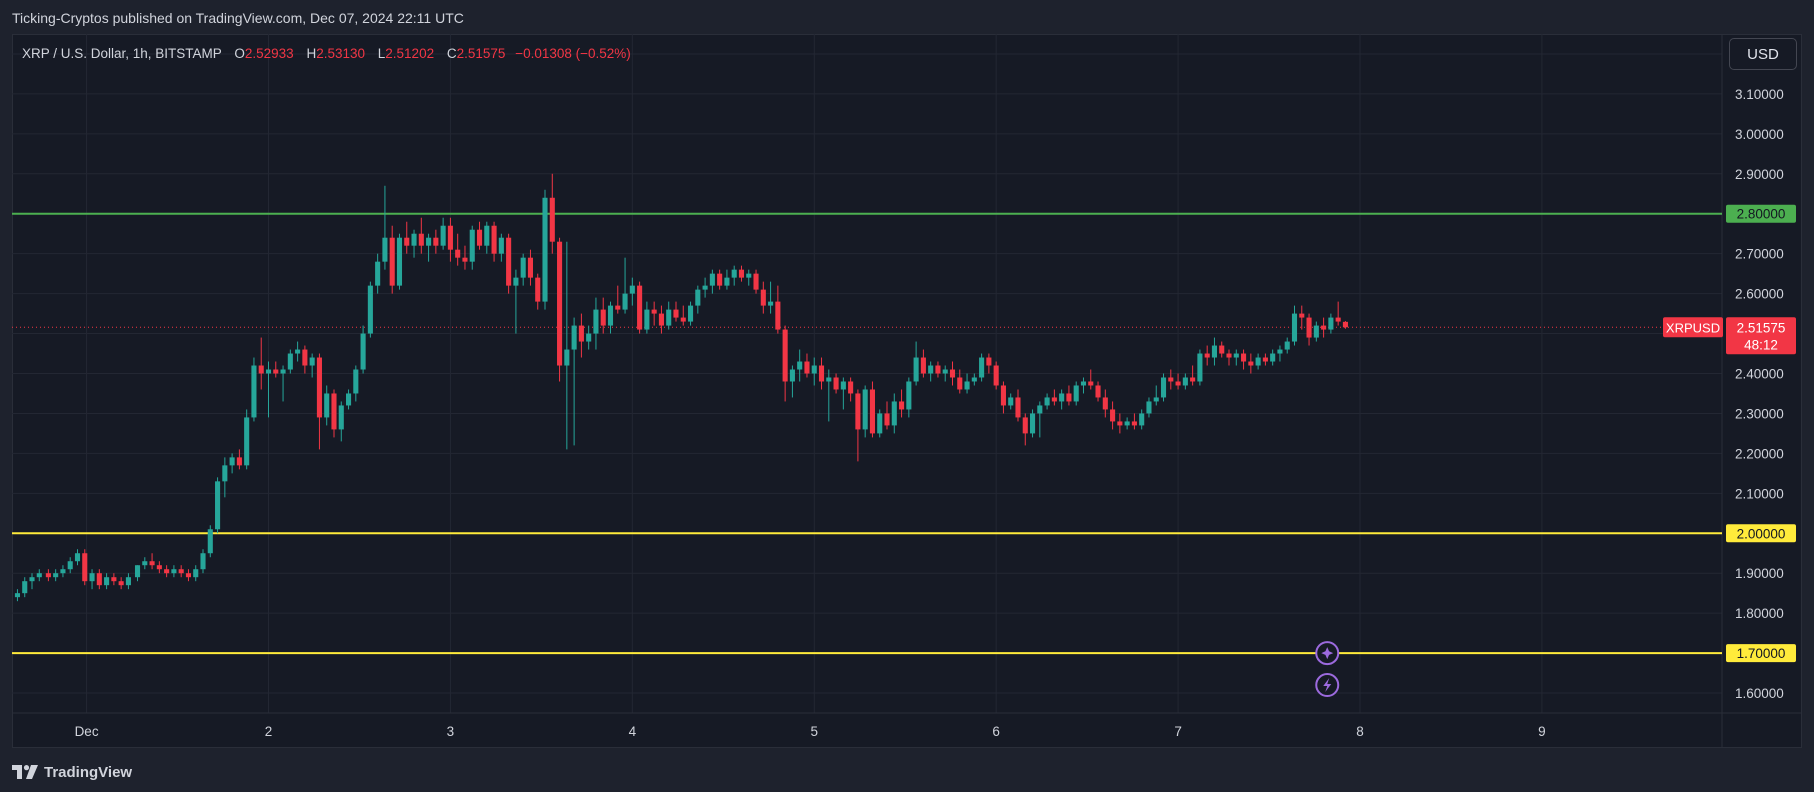 The image size is (1814, 792). Describe the element at coordinates (1763, 54) in the screenshot. I see `currency-button: USD` at that location.